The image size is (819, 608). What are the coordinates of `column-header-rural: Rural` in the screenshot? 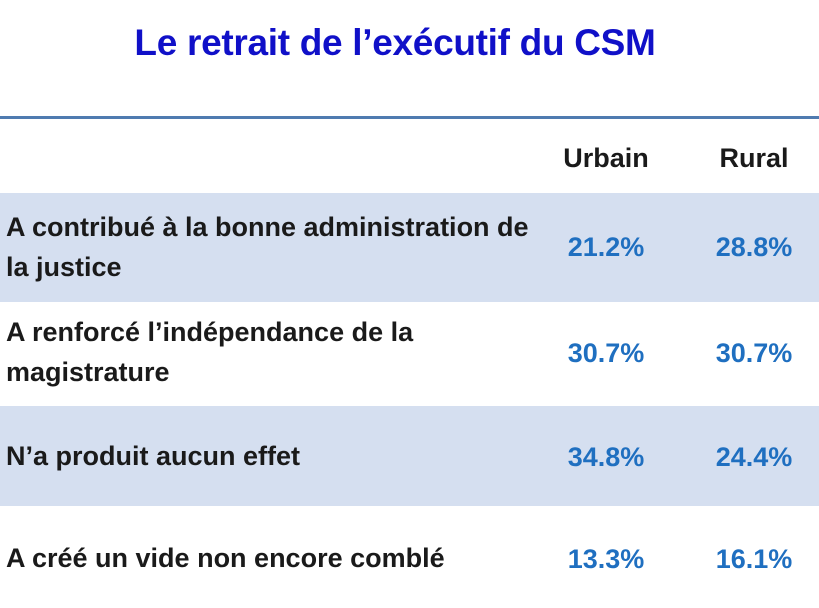 It's located at (754, 158).